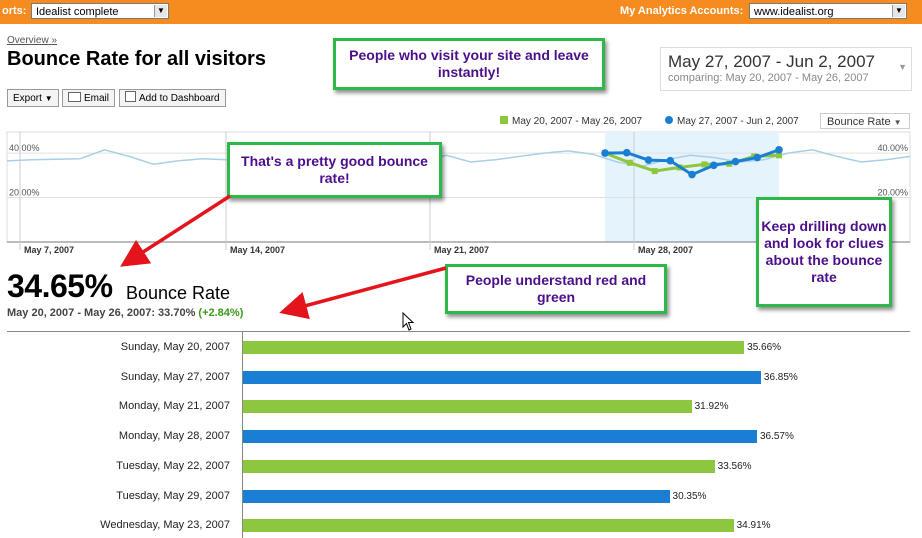  What do you see at coordinates (174, 406) in the screenshot?
I see `row-label: Monday, May 21, 2007` at bounding box center [174, 406].